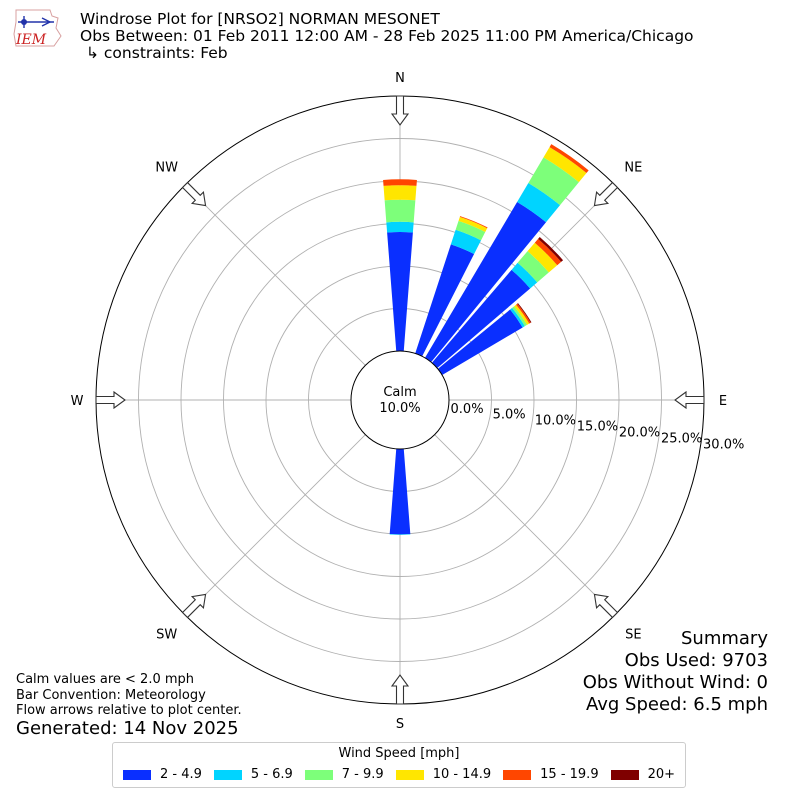 The width and height of the screenshot is (800, 800). I want to click on legend-item: 2 - 4.9, so click(162, 774).